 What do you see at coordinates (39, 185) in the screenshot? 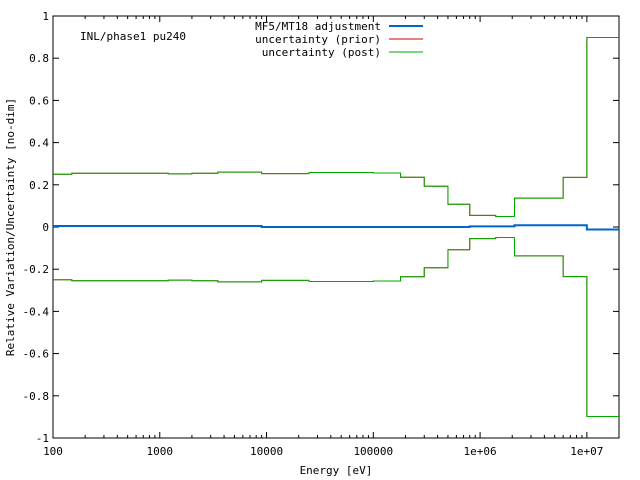
I see `y-tick-label: 0.2` at bounding box center [39, 185].